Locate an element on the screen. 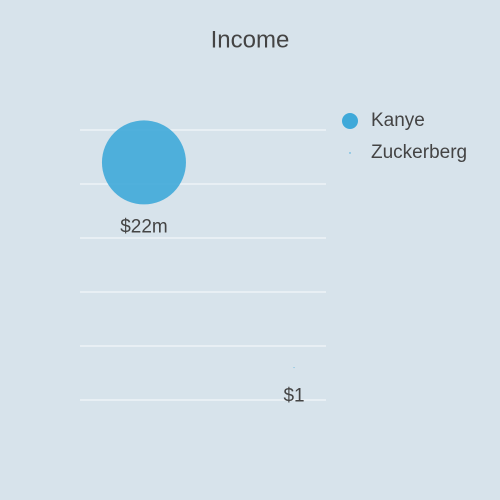  legend-label: Zuckerberg is located at coordinates (419, 152).